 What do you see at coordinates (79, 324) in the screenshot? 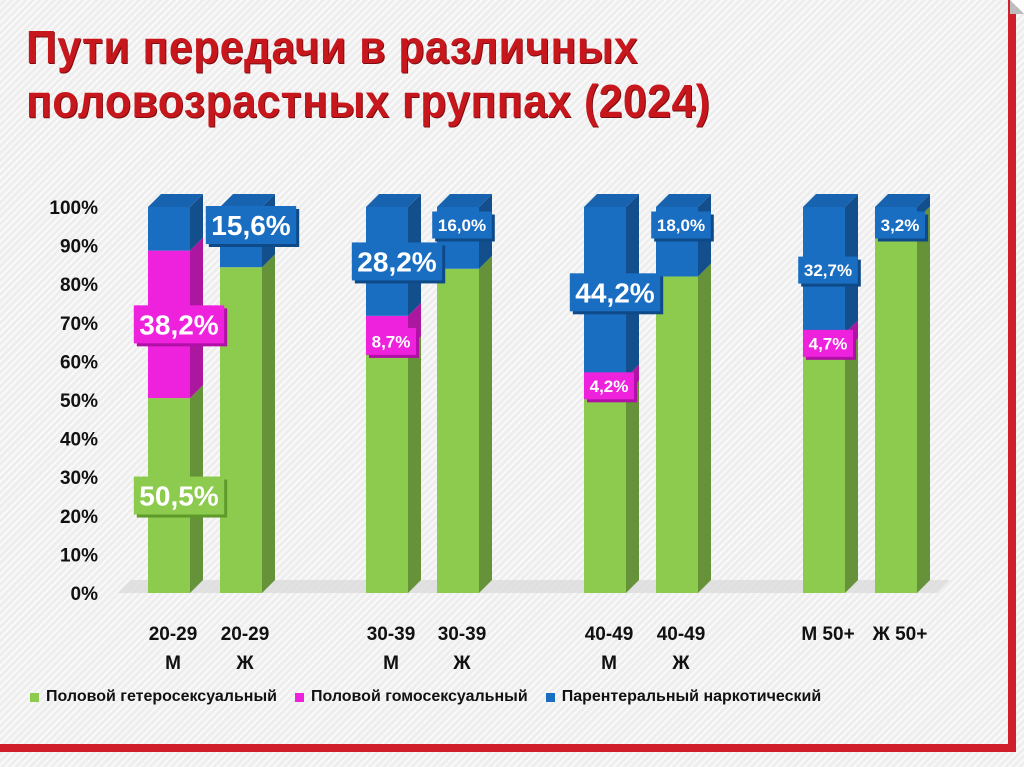
I see `y-tick-label: 70%` at bounding box center [79, 324].